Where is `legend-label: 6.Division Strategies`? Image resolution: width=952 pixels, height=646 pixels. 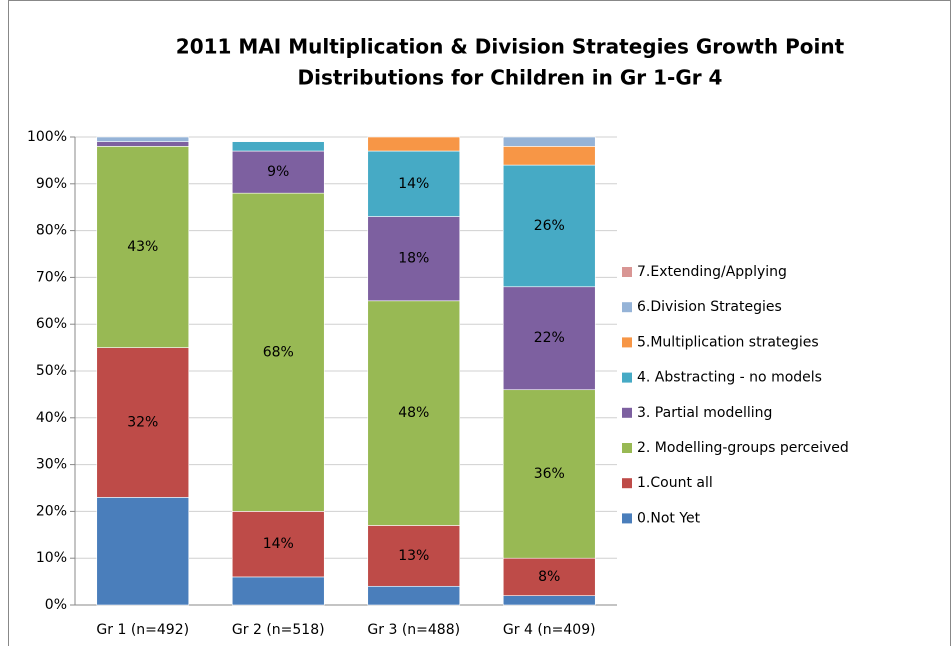 legend-label: 6.Division Strategies is located at coordinates (709, 307).